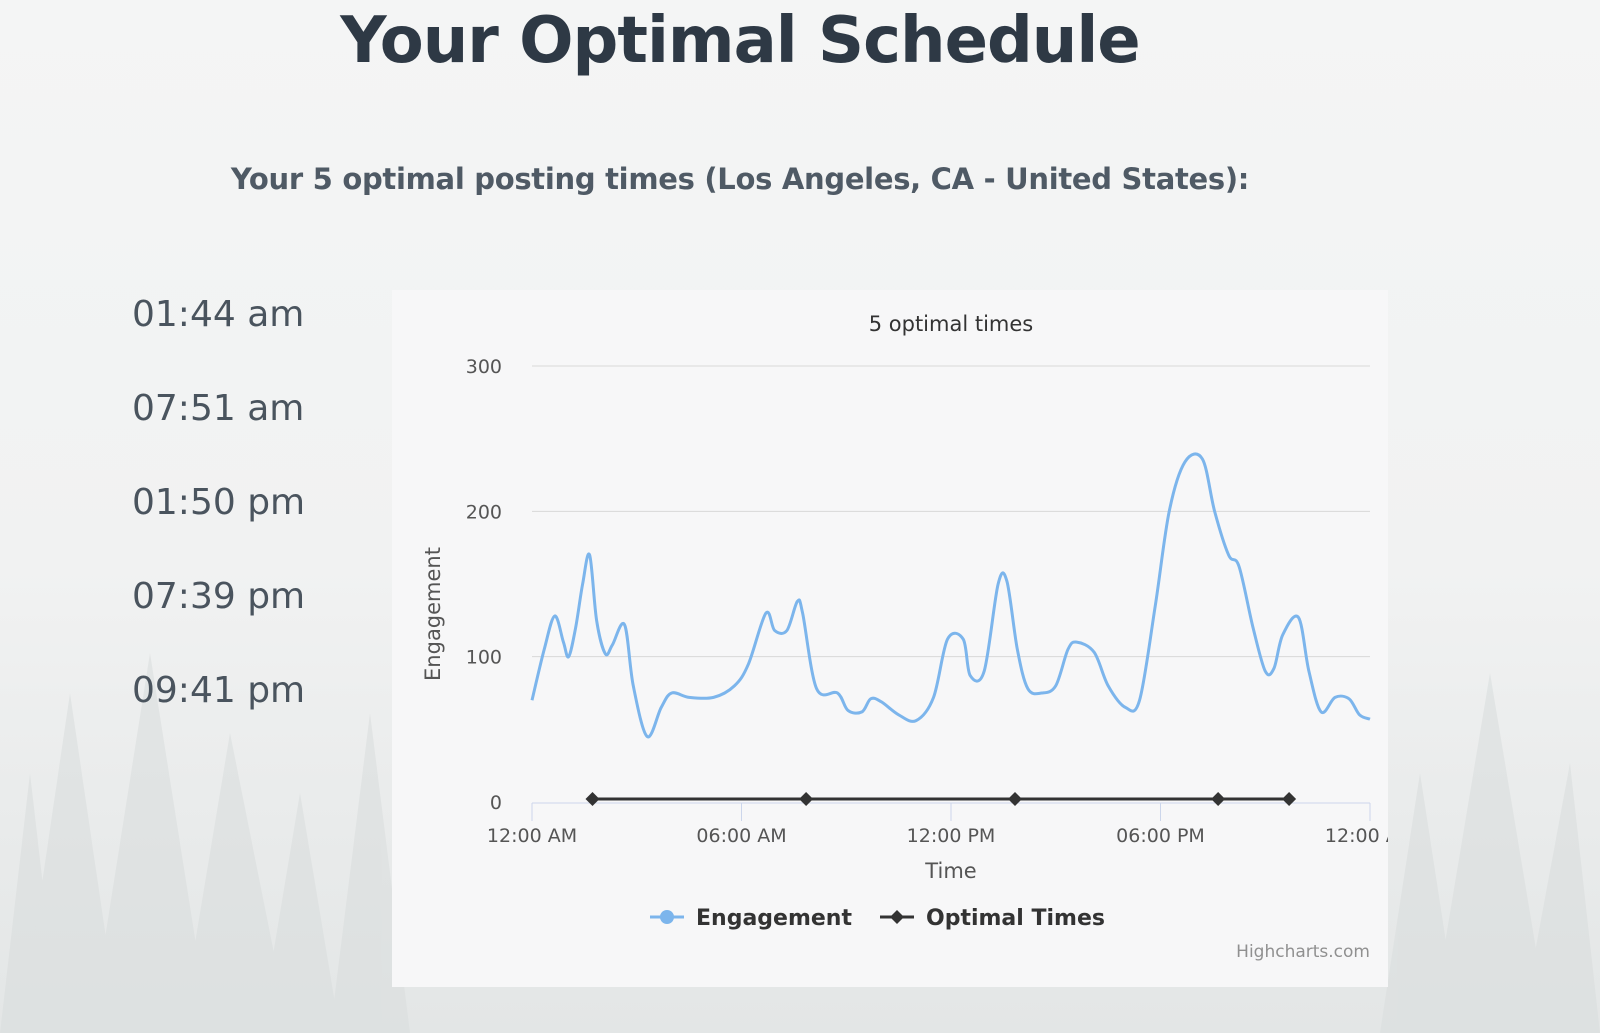 This screenshot has height=1033, width=1600. What do you see at coordinates (218, 408) in the screenshot?
I see `optimal-time-item: 07:51 am` at bounding box center [218, 408].